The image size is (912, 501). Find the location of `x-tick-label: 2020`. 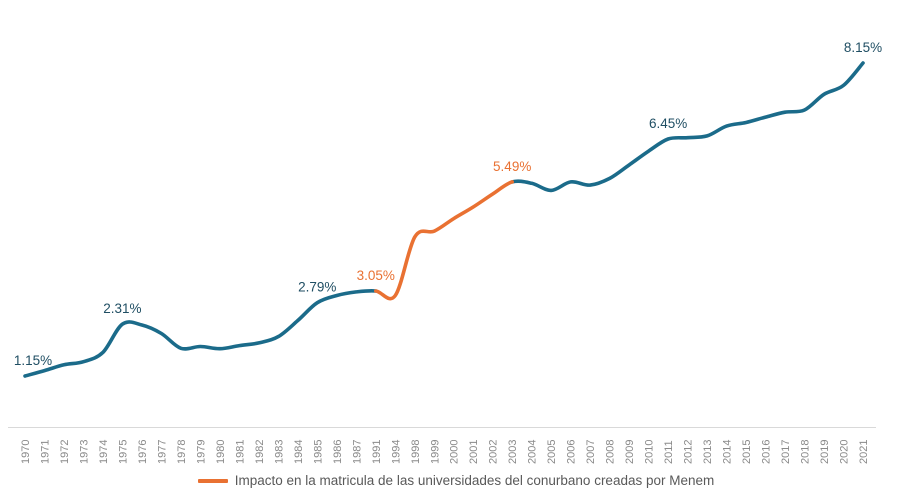

x-tick-label: 2020 is located at coordinates (845, 452).